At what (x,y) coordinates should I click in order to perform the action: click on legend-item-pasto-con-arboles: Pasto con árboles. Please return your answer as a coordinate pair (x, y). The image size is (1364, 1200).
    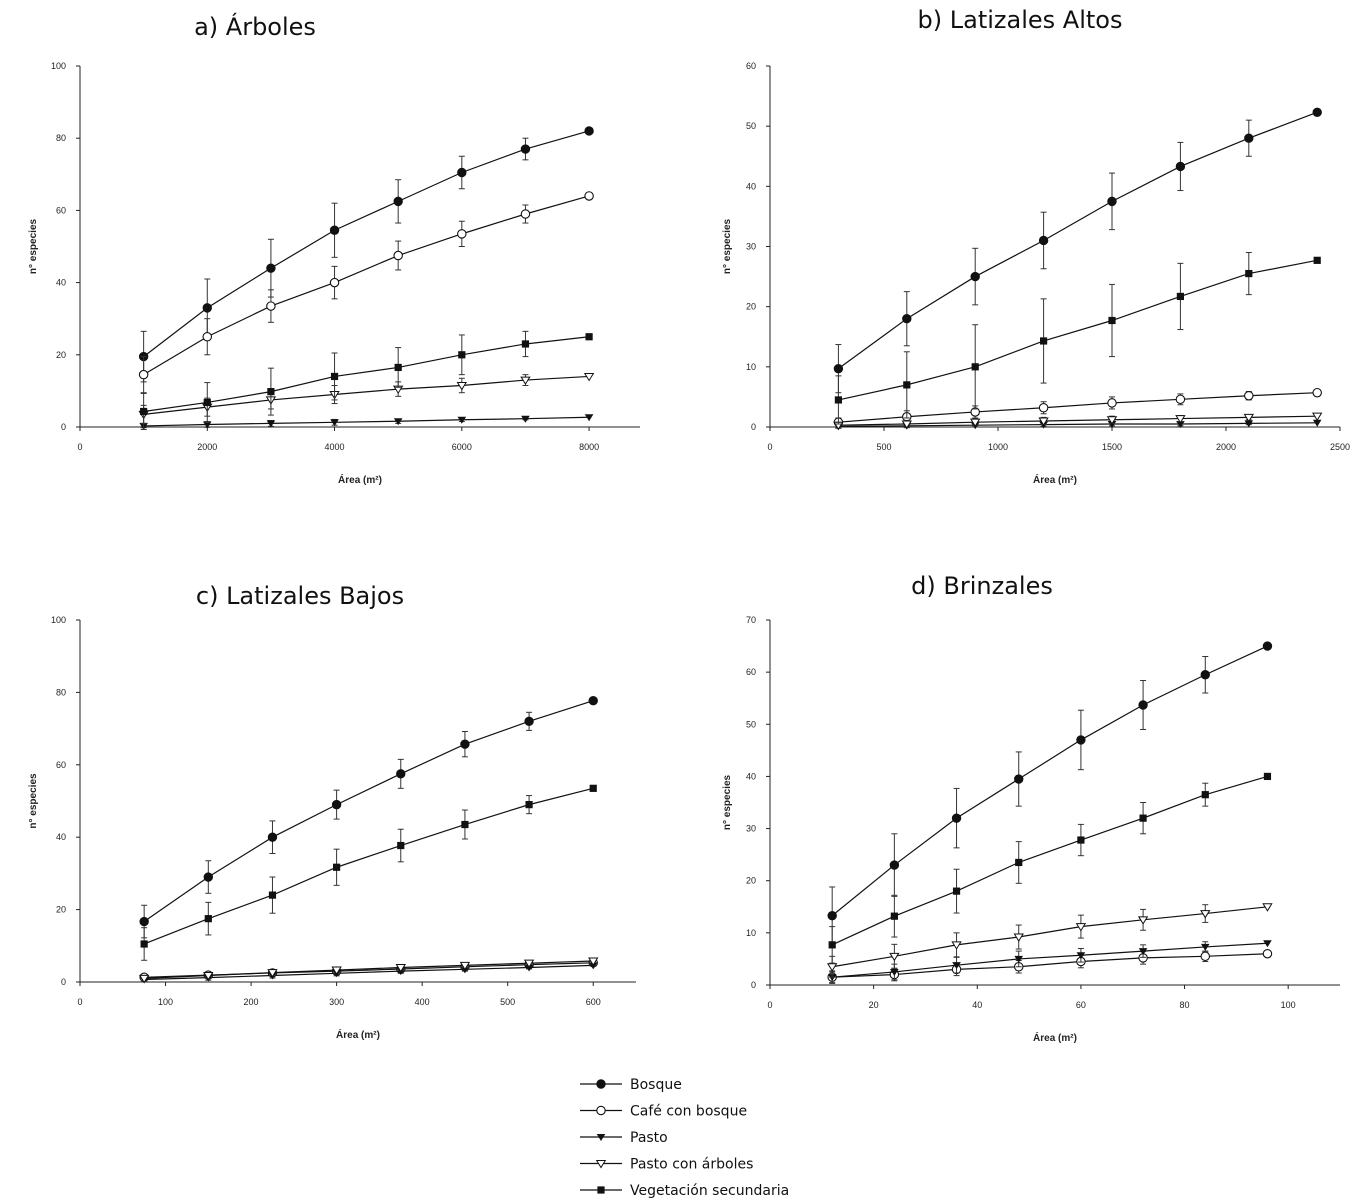
    Looking at the image, I should click on (666, 1165).